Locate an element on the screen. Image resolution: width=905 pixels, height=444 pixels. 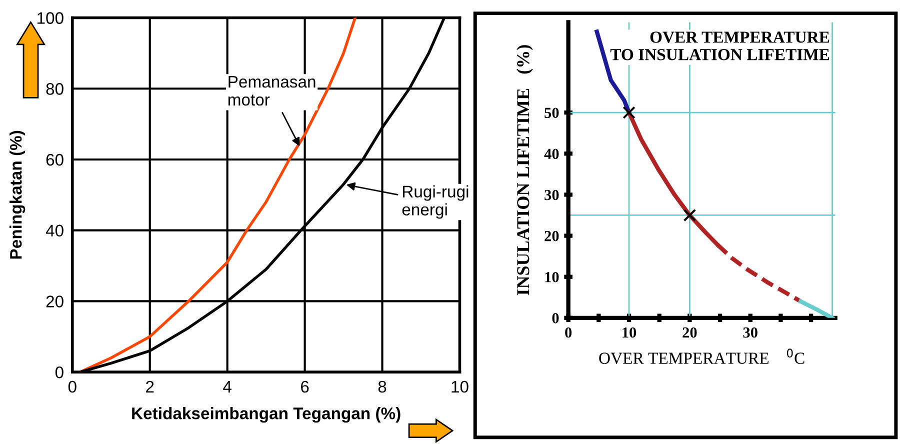
x-tick-label: 2 is located at coordinates (150, 386).